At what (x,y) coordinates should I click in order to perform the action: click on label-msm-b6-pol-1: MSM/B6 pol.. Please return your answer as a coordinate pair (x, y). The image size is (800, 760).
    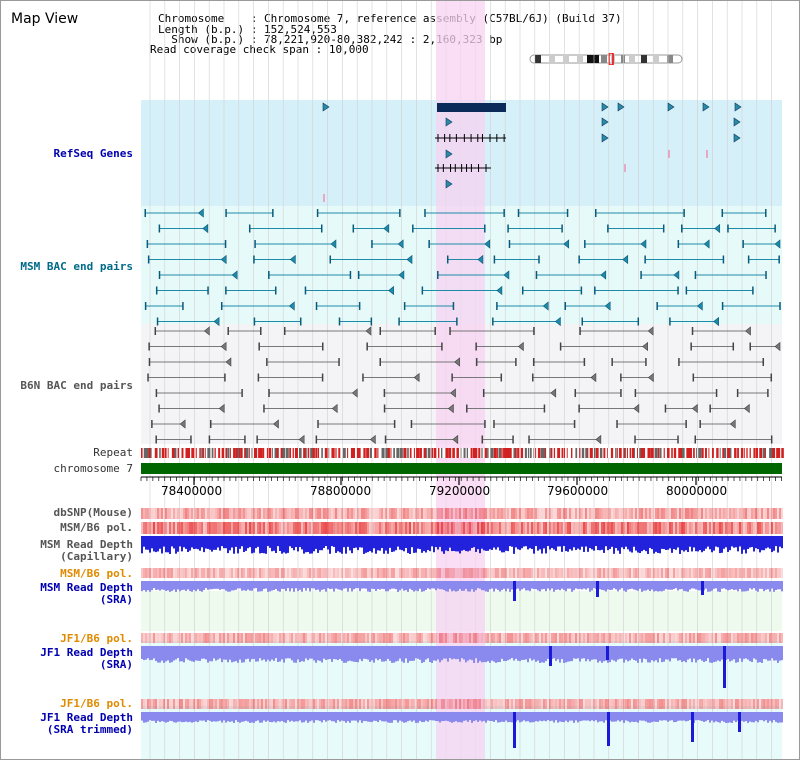
    Looking at the image, I should click on (96, 527).